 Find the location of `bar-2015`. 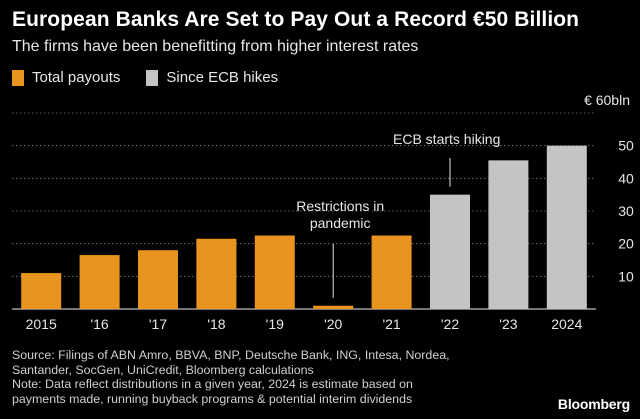

bar-2015 is located at coordinates (41, 291).